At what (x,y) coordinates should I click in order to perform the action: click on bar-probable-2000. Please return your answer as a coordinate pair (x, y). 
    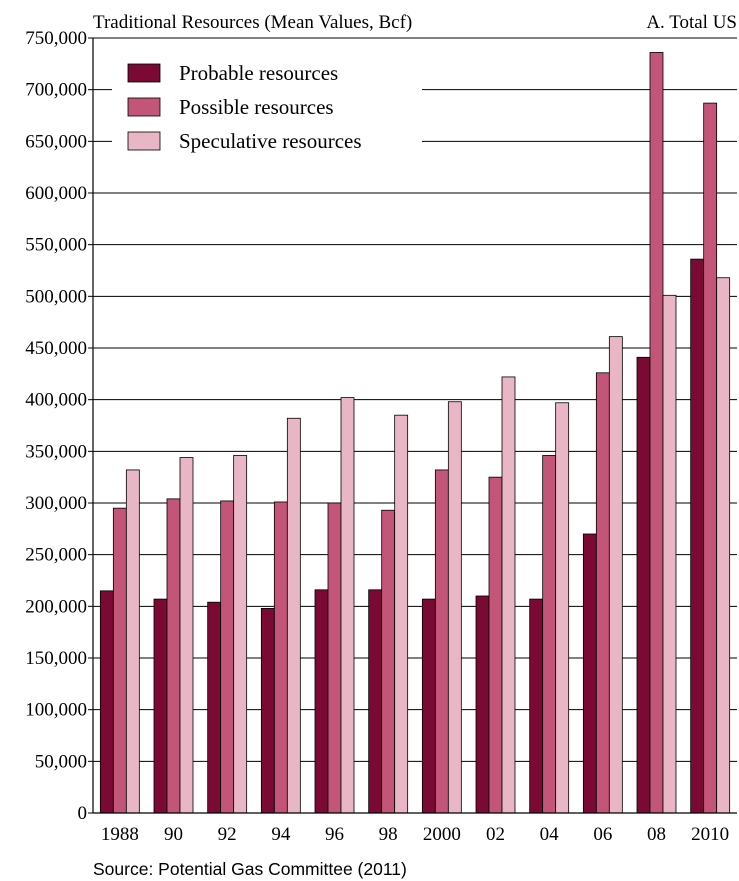
    Looking at the image, I should click on (428, 706).